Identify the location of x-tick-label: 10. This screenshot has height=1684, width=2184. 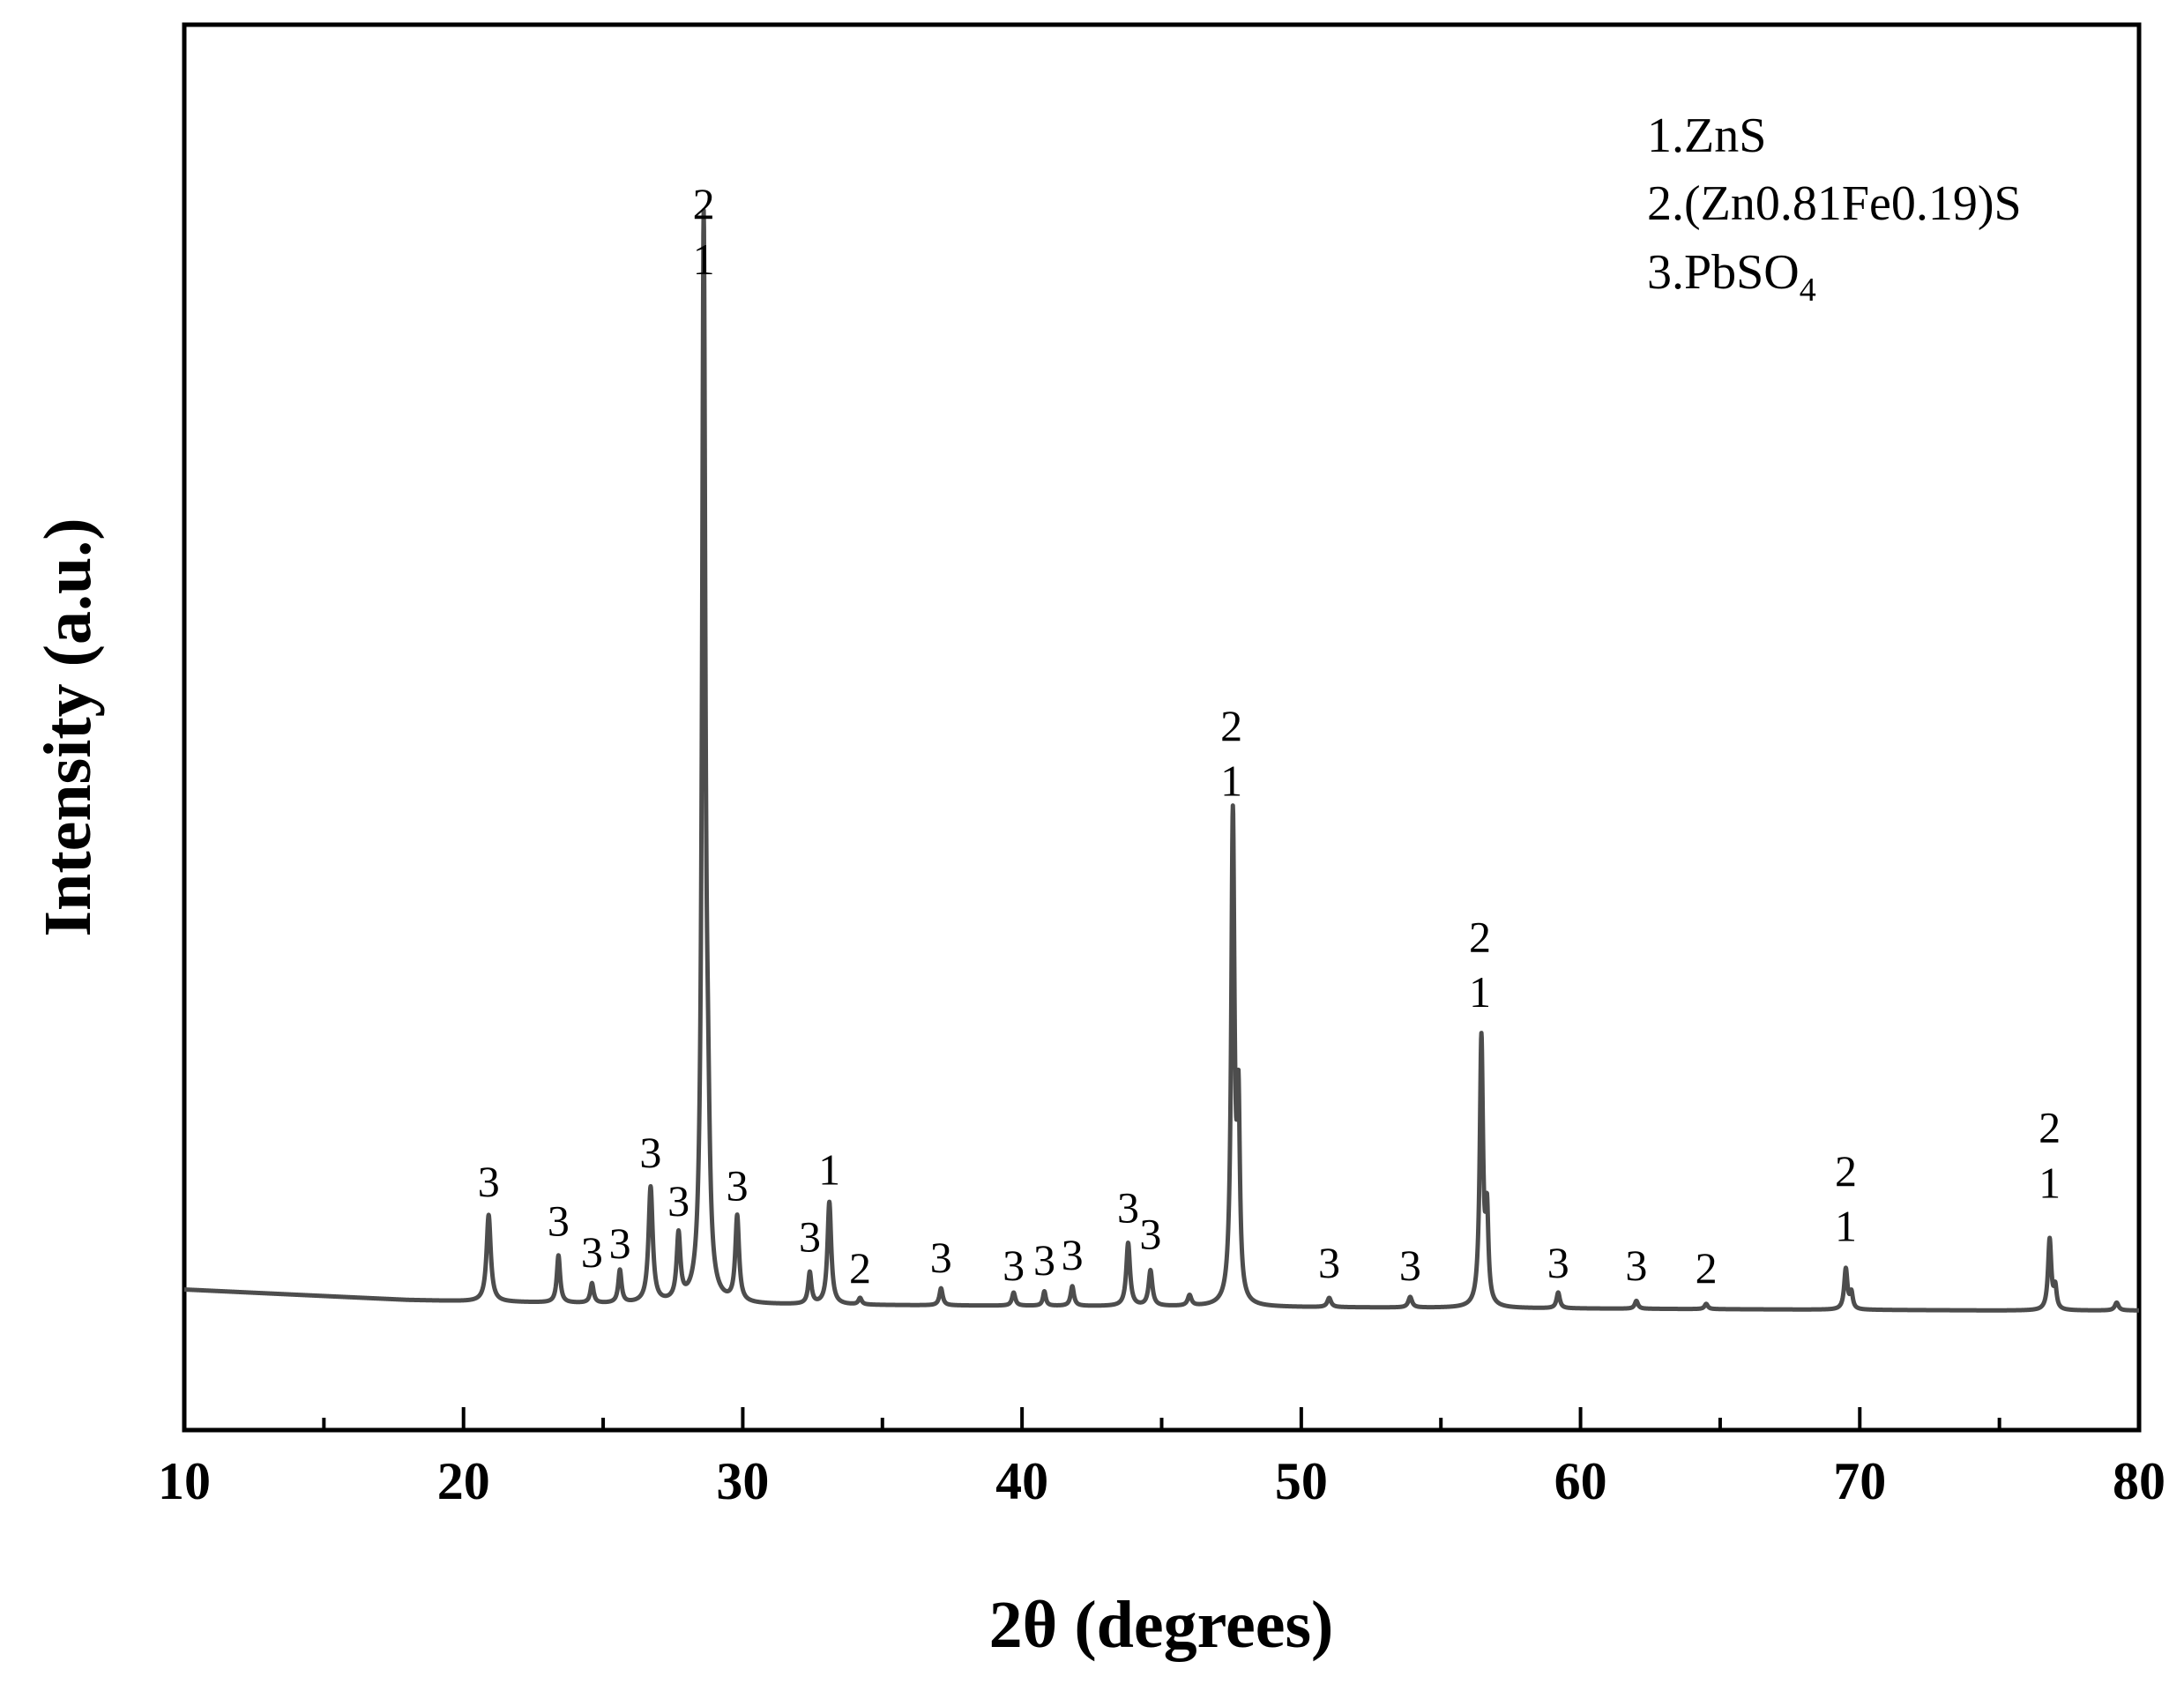
(184, 1481).